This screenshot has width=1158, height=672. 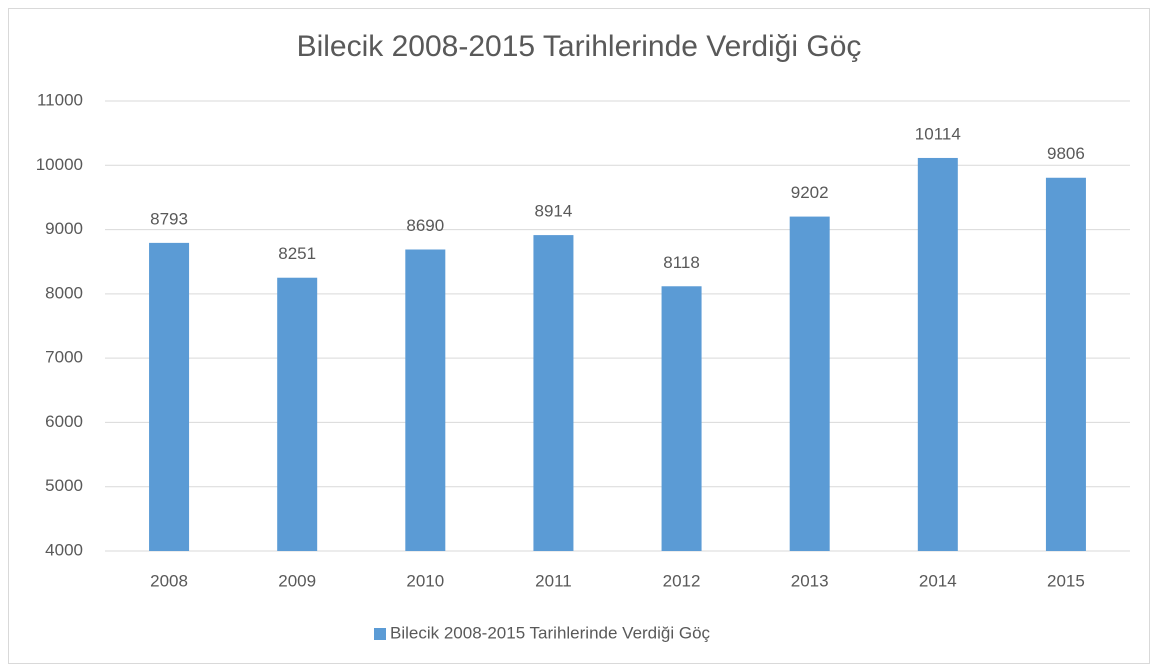 What do you see at coordinates (1066, 580) in the screenshot?
I see `x-tick-label: 2015` at bounding box center [1066, 580].